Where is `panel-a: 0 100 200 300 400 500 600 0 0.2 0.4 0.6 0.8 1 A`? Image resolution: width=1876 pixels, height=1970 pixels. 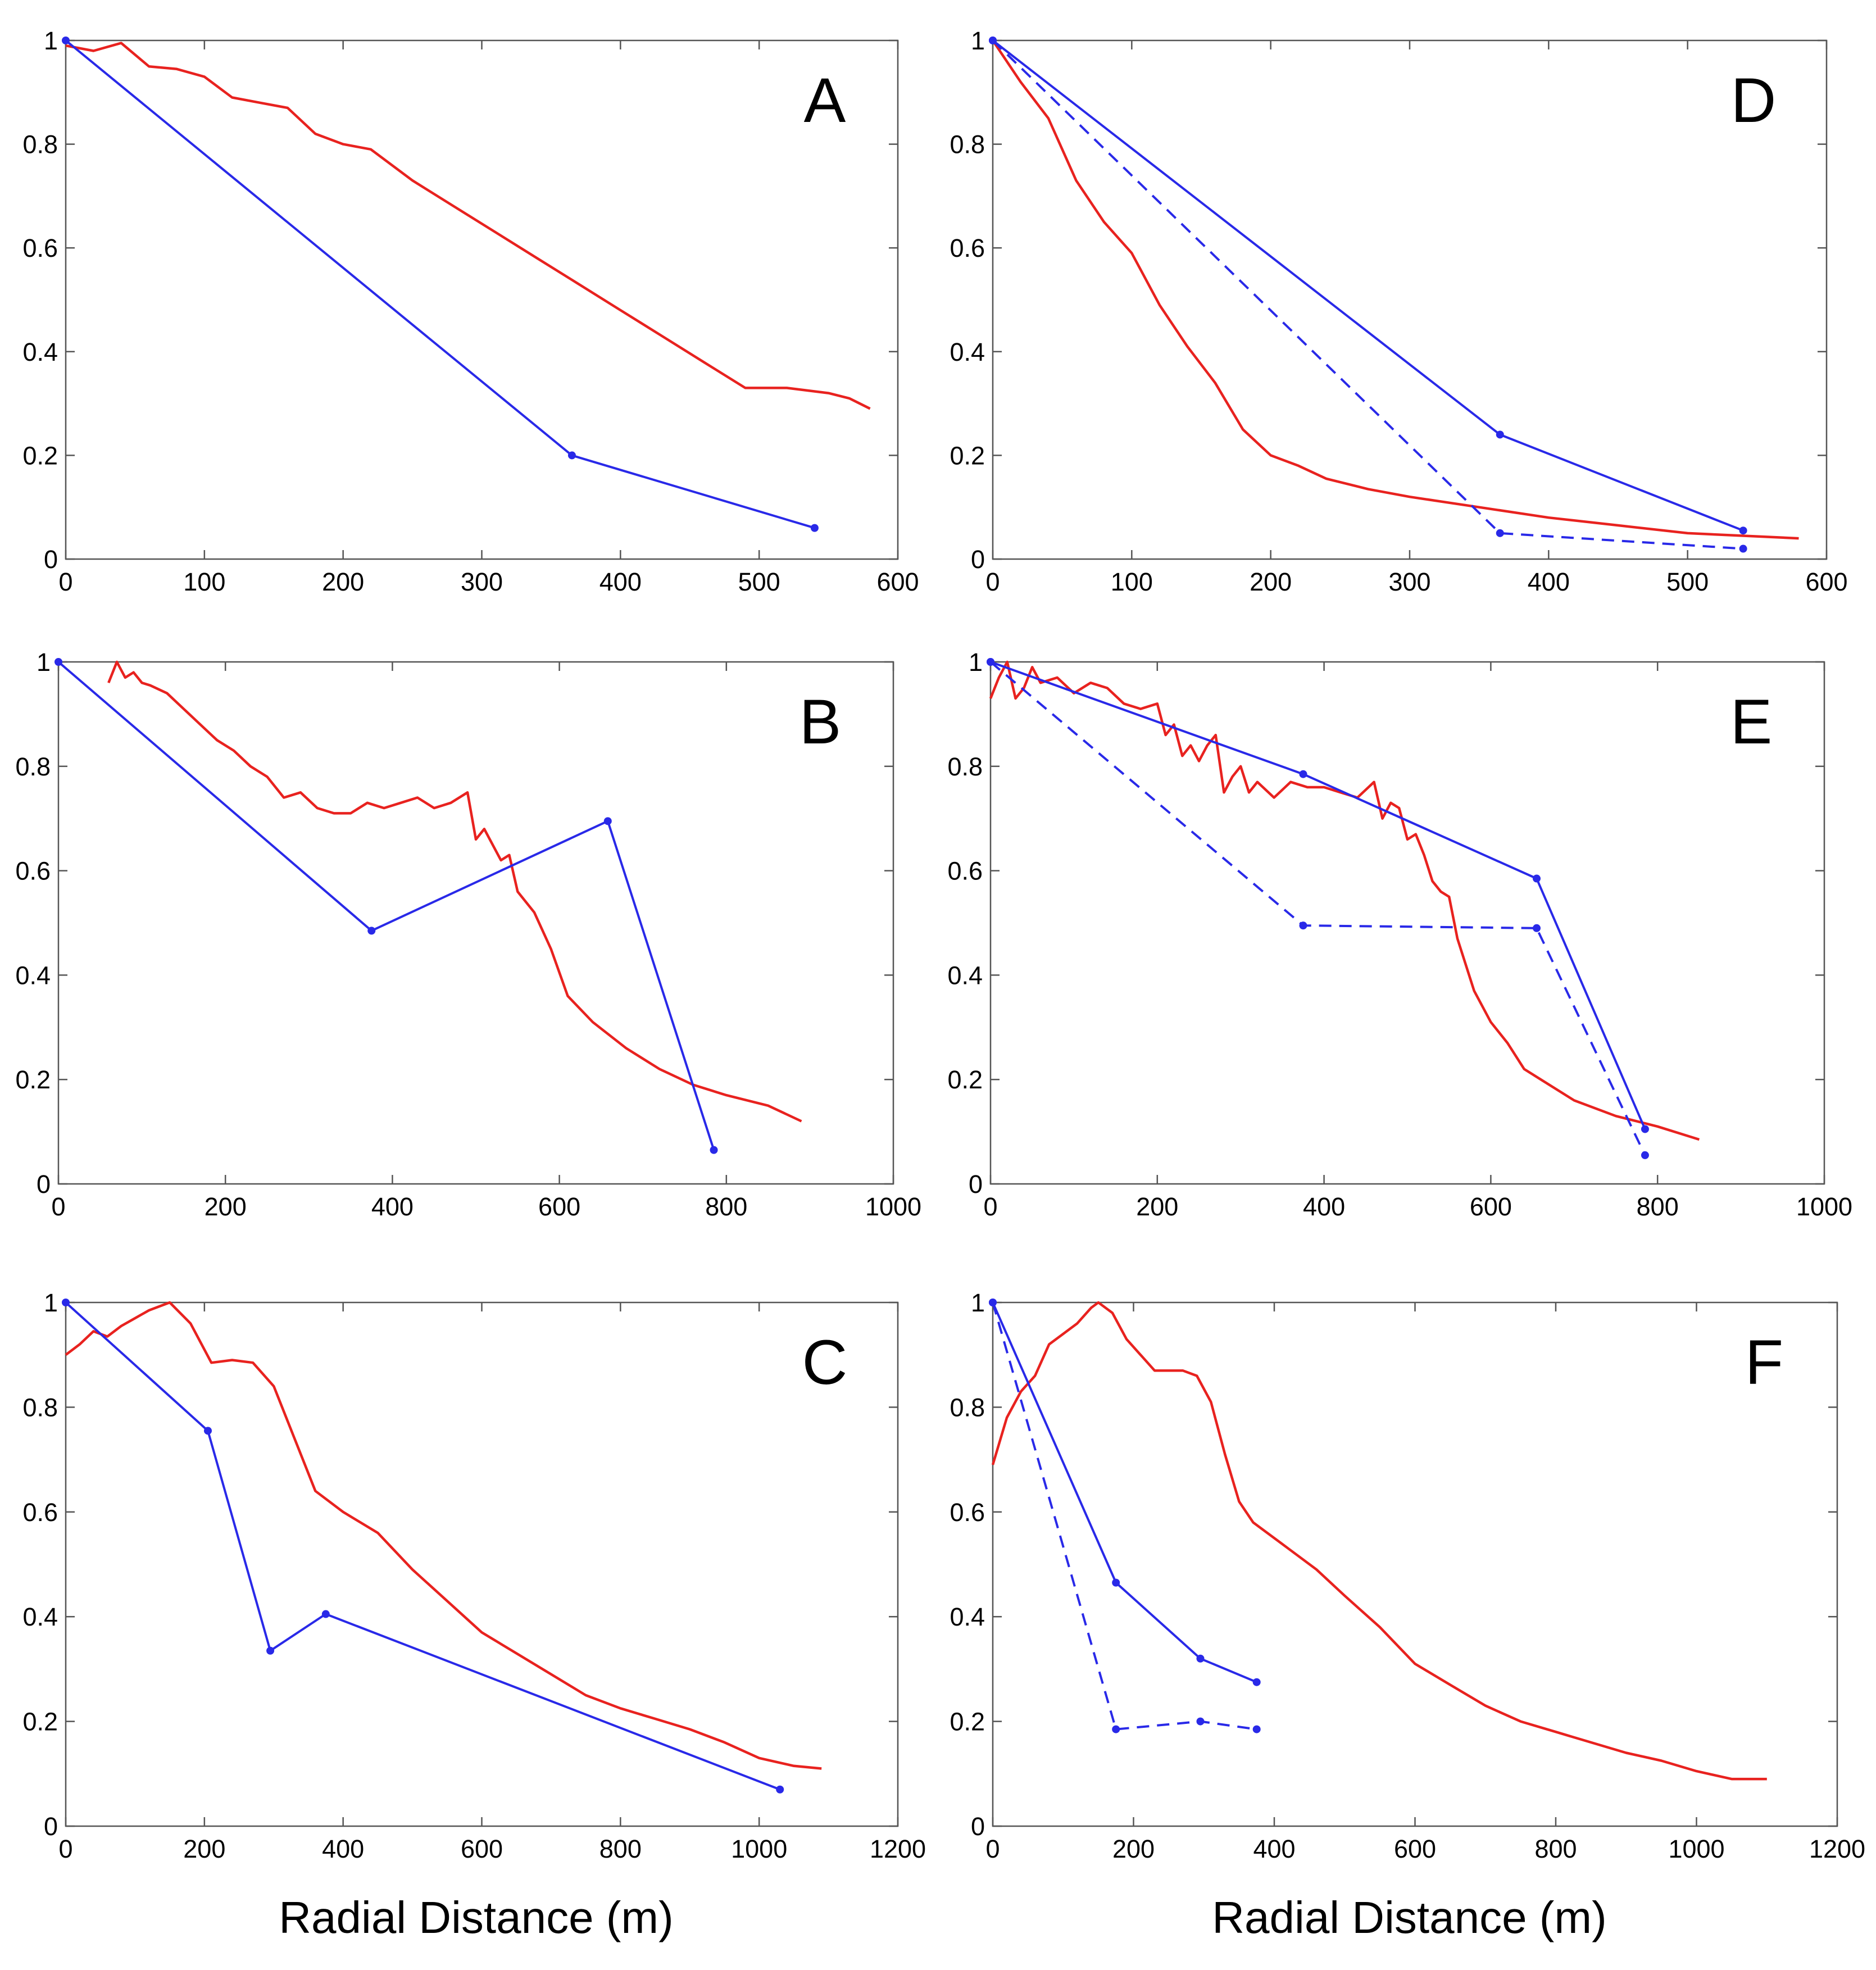
panel-a: 0 100 200 300 400 500 600 0 0.2 0.4 0.6 0.8 1 A is located at coordinates (471, 311).